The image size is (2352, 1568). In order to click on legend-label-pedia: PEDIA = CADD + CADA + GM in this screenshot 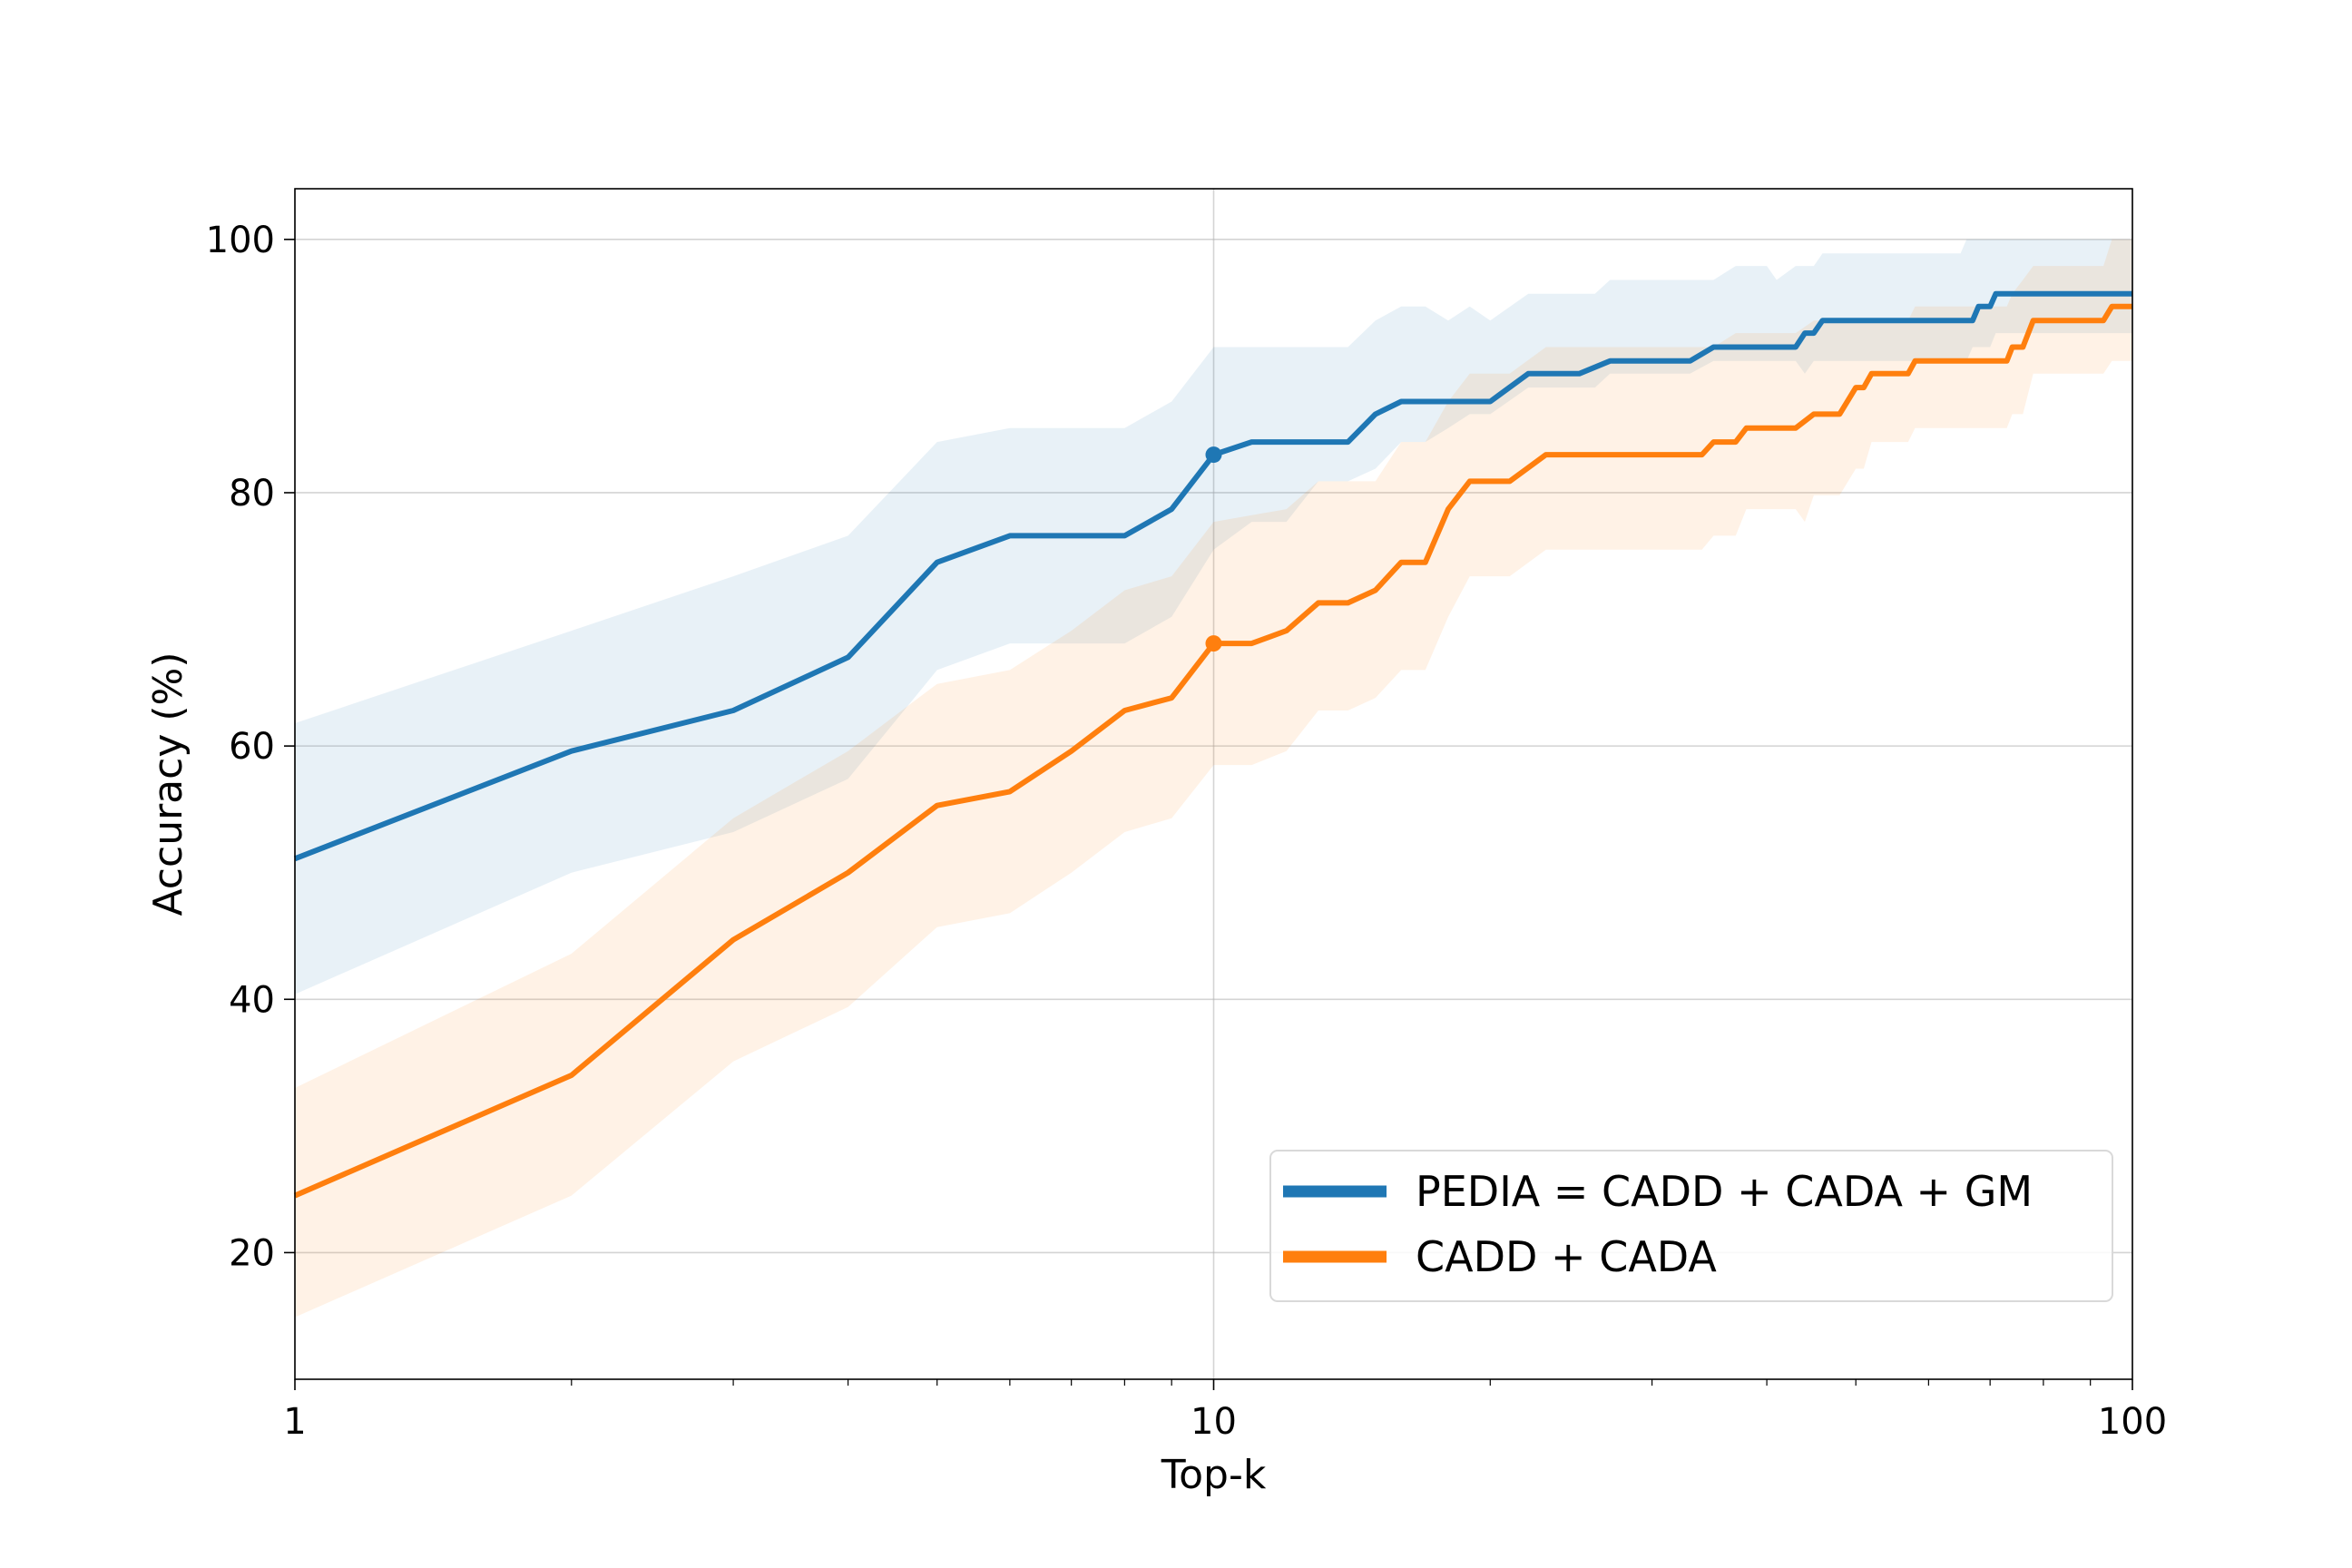, I will do `click(1724, 1191)`.